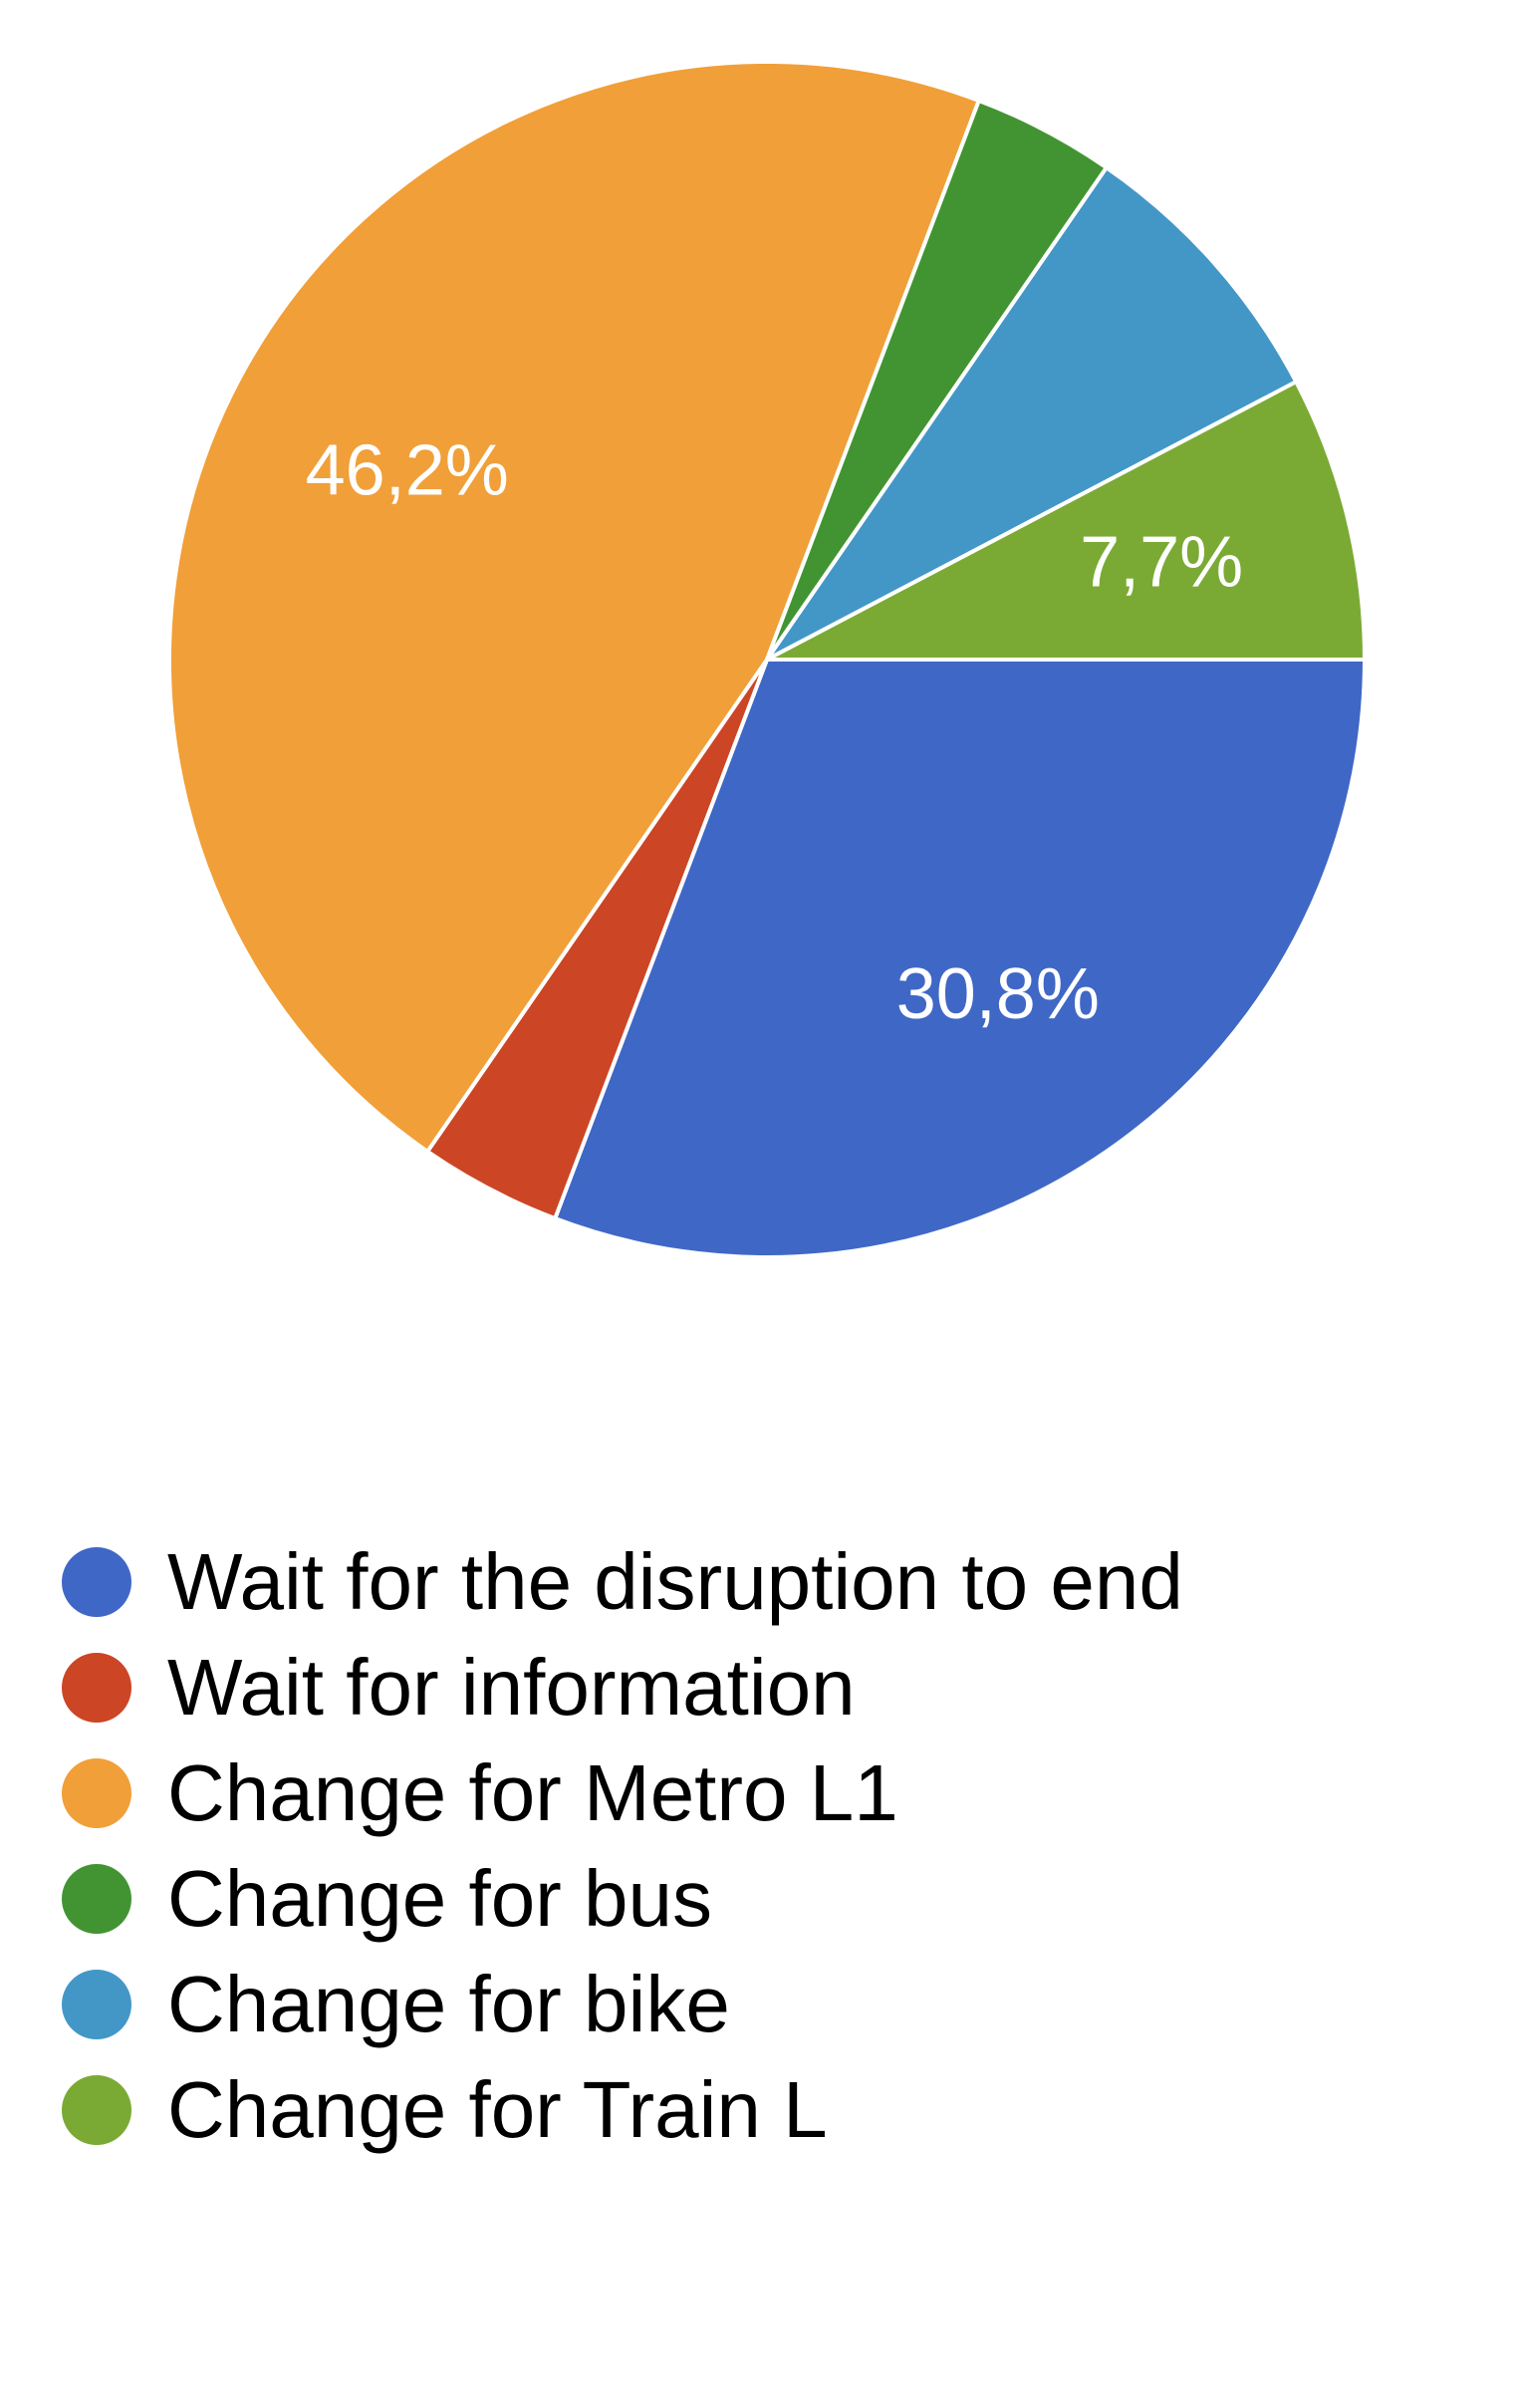 The width and height of the screenshot is (1514, 2408). I want to click on pie-slice-change-for-train-l, so click(1066, 521).